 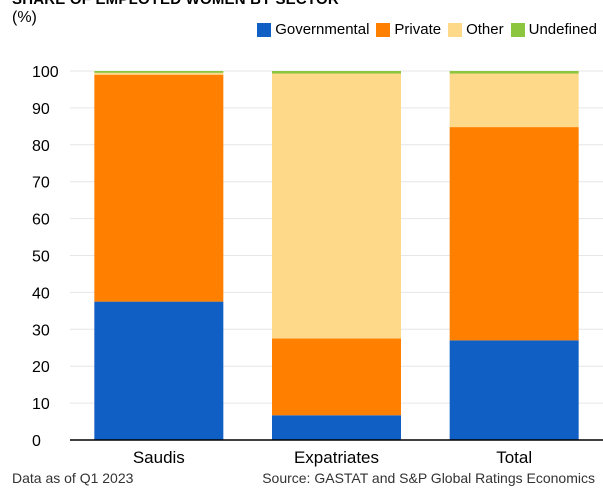 I want to click on legend-label-other: Other, so click(x=485, y=29).